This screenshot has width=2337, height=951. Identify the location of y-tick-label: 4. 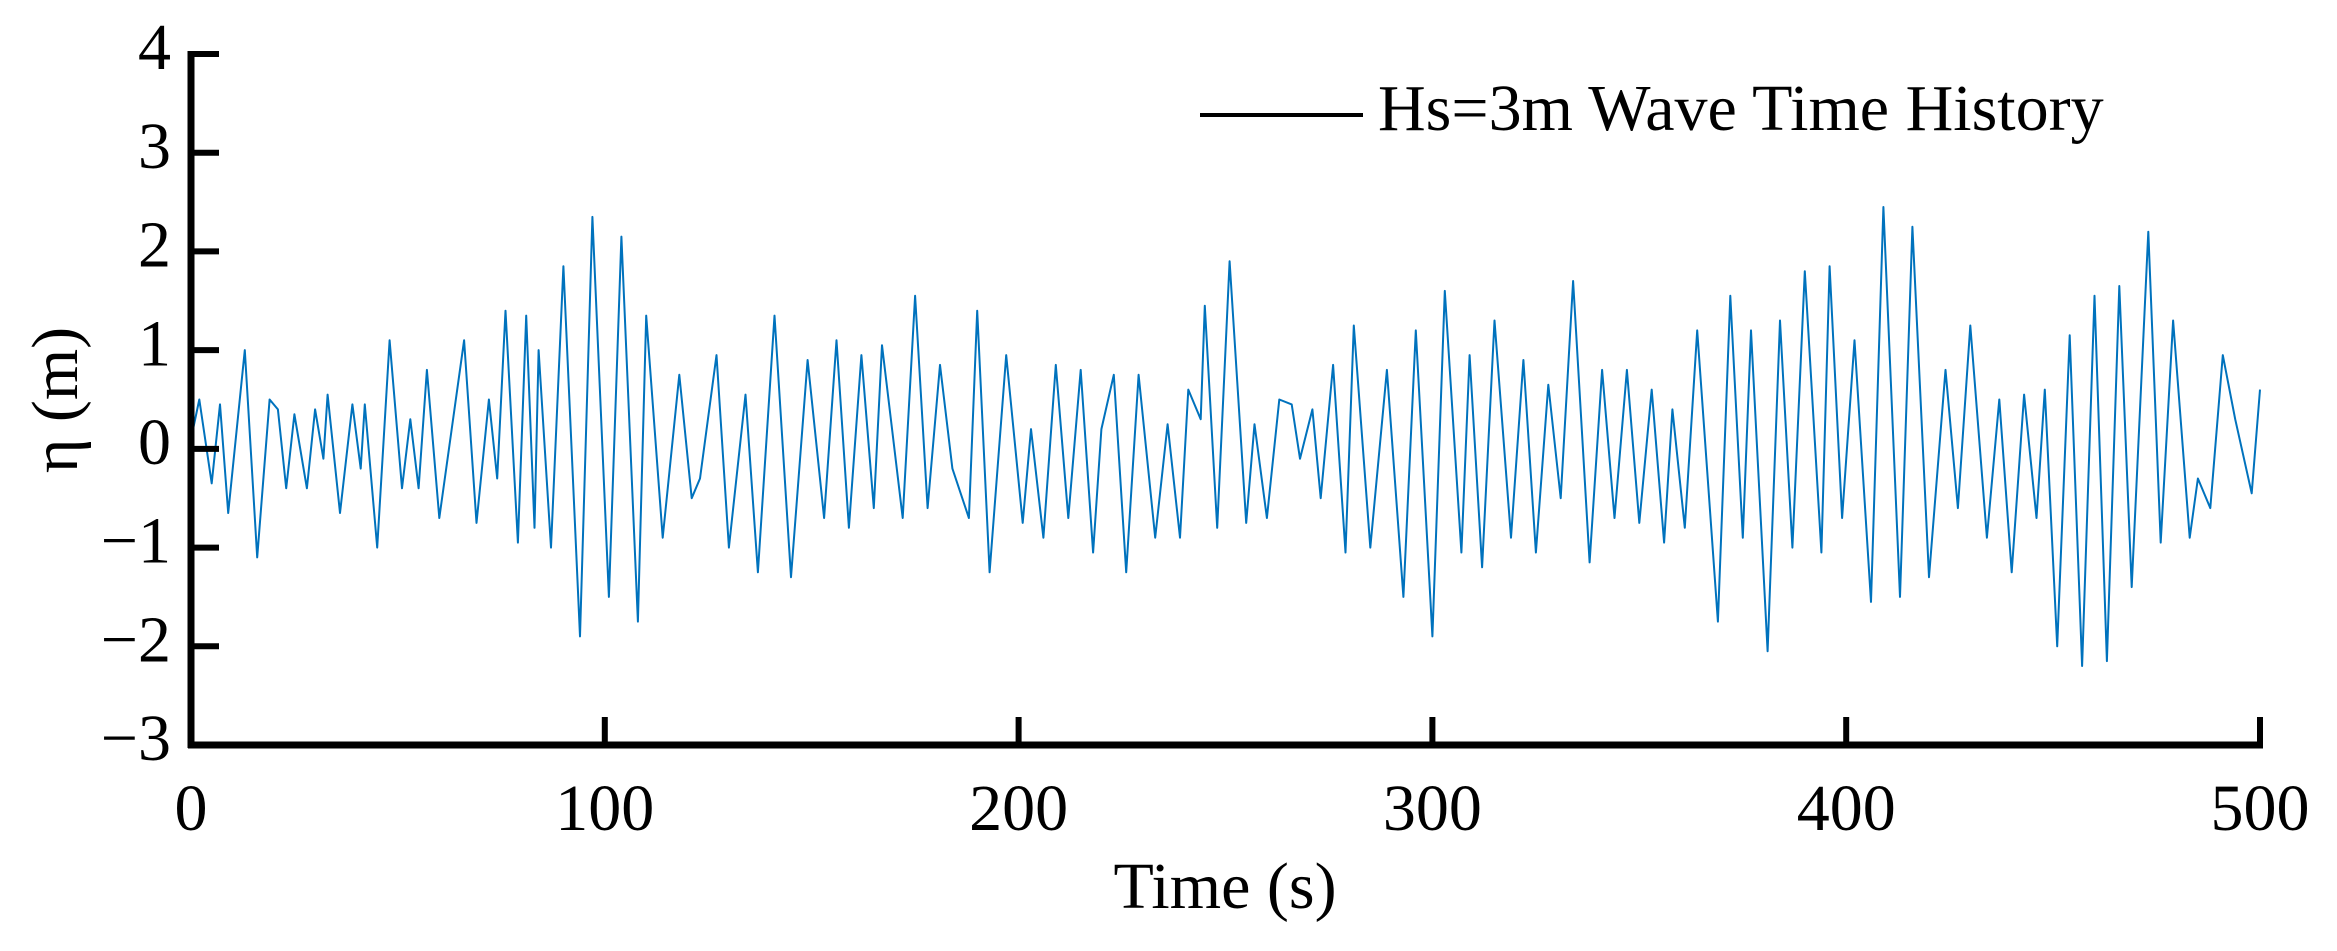
(154, 47).